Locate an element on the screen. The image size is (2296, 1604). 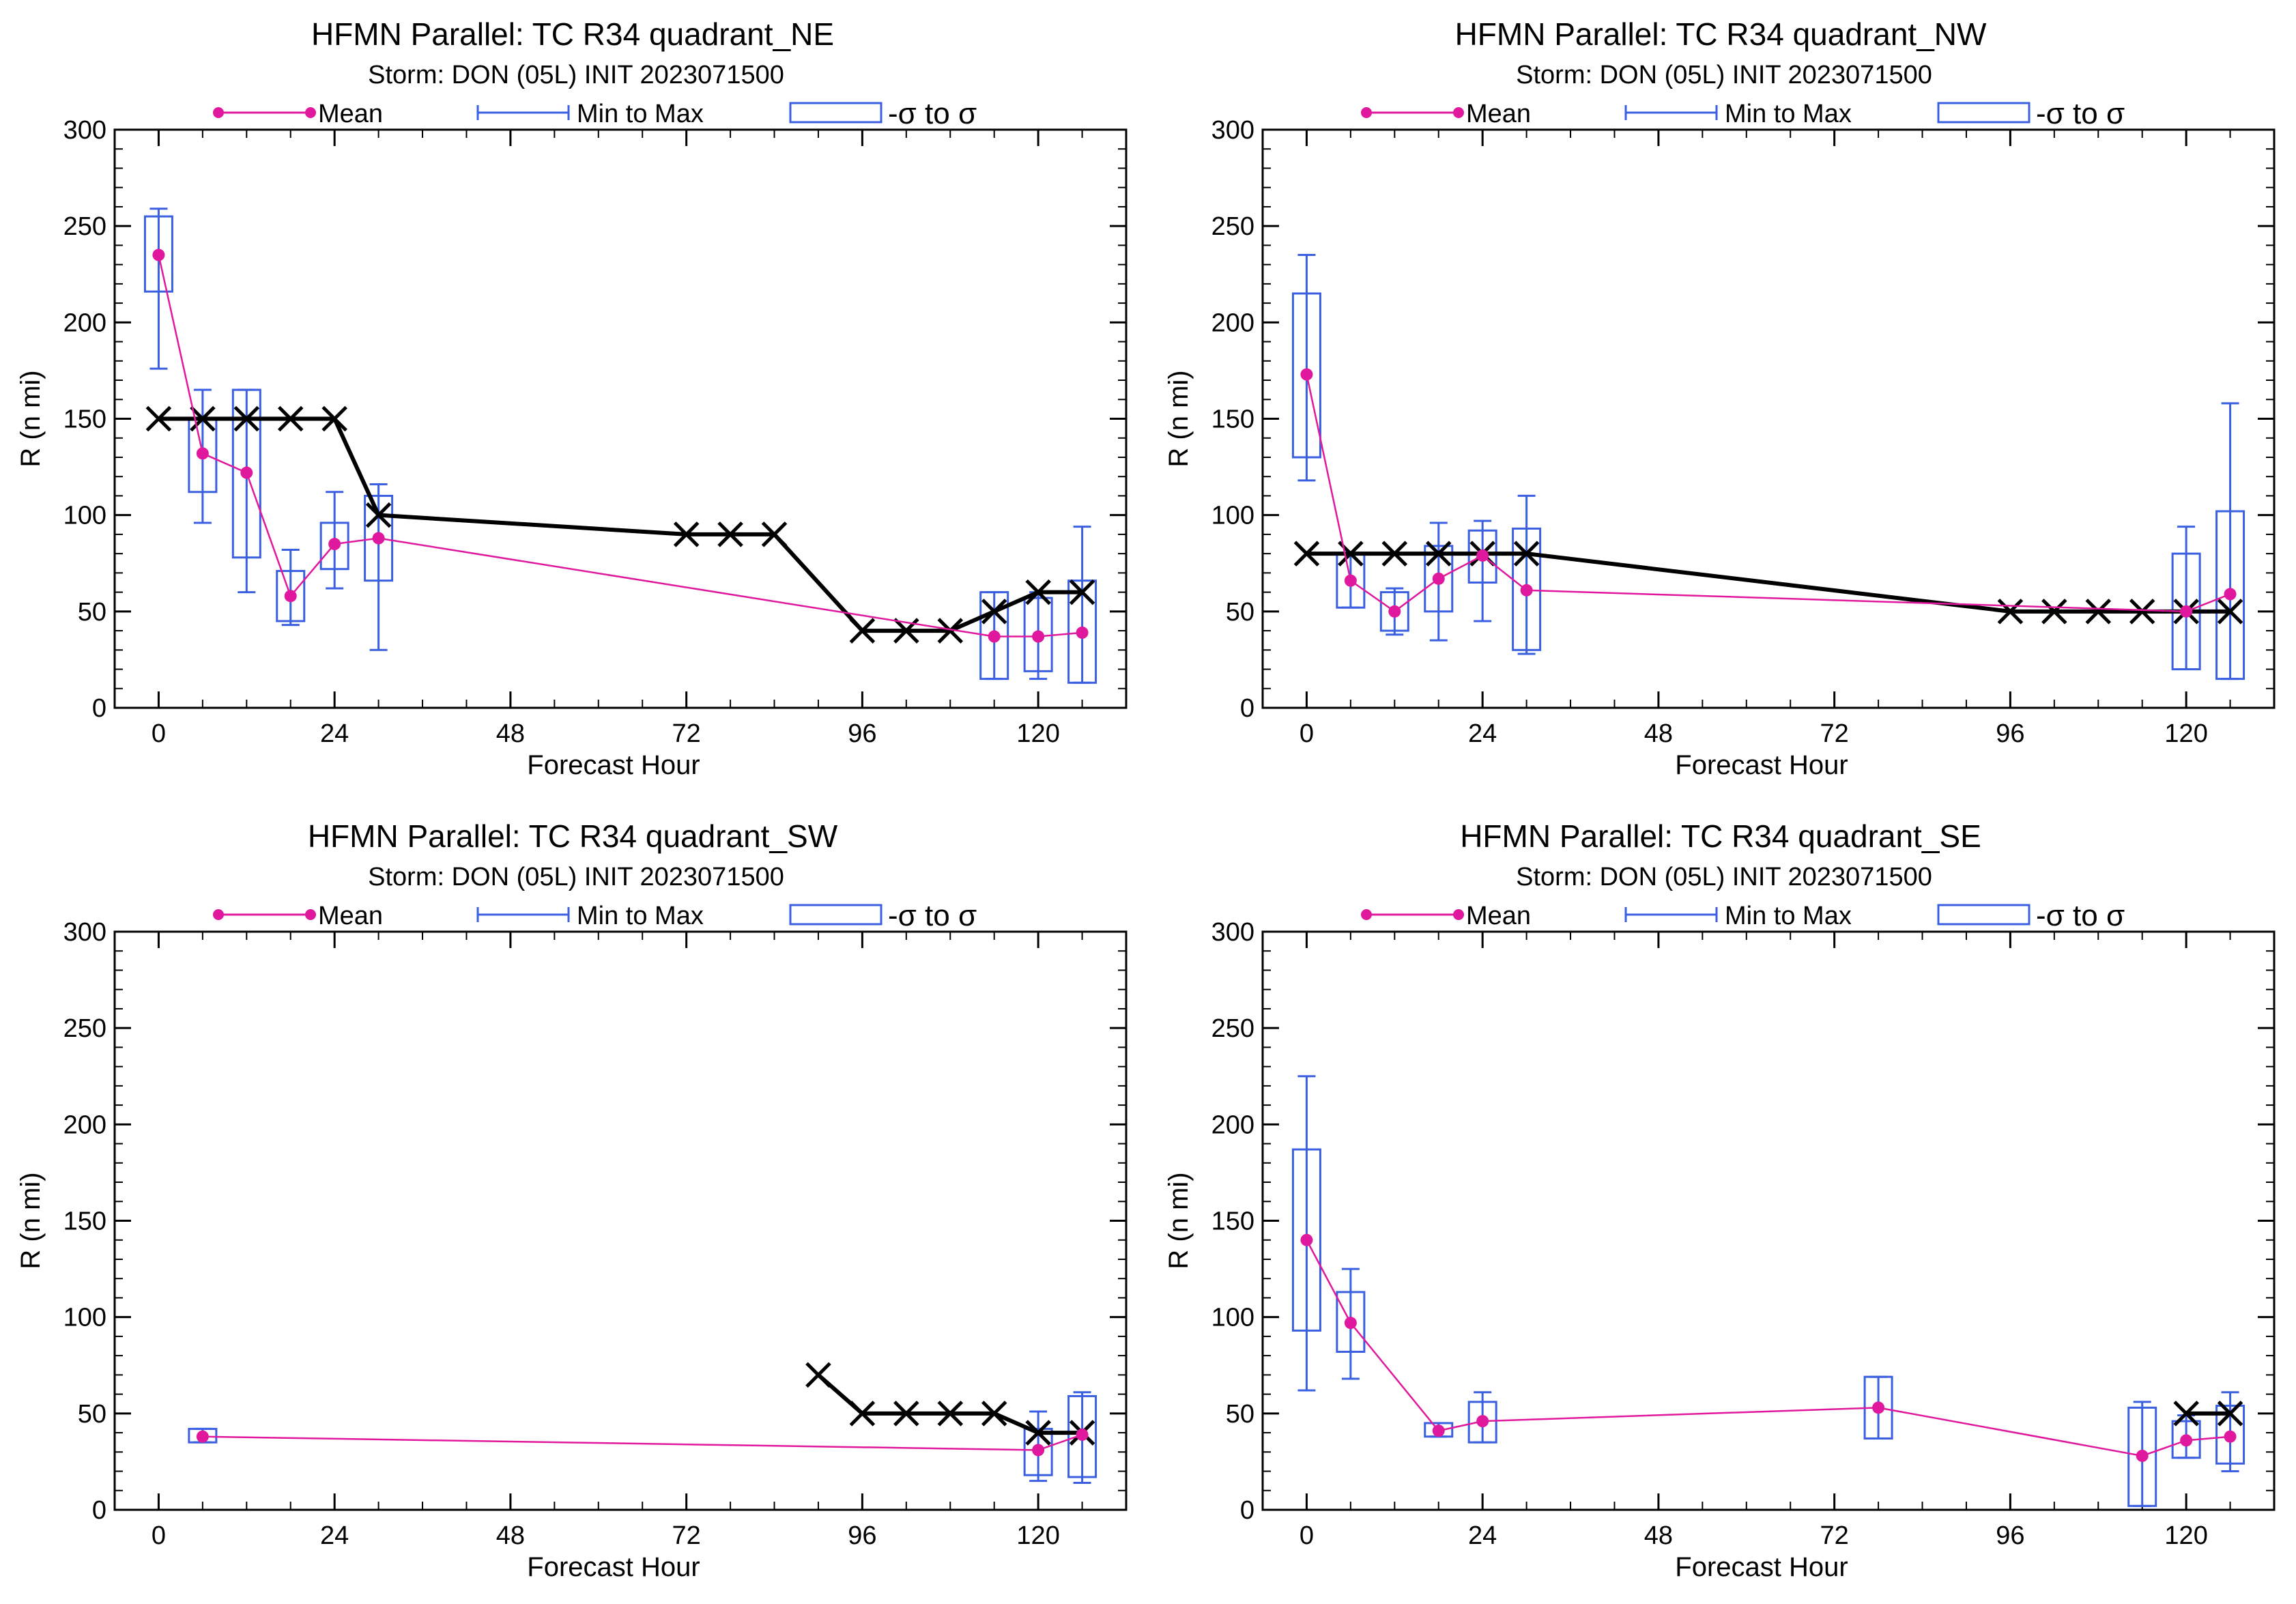
legend-minmax-label: Min to Max is located at coordinates (641, 114).